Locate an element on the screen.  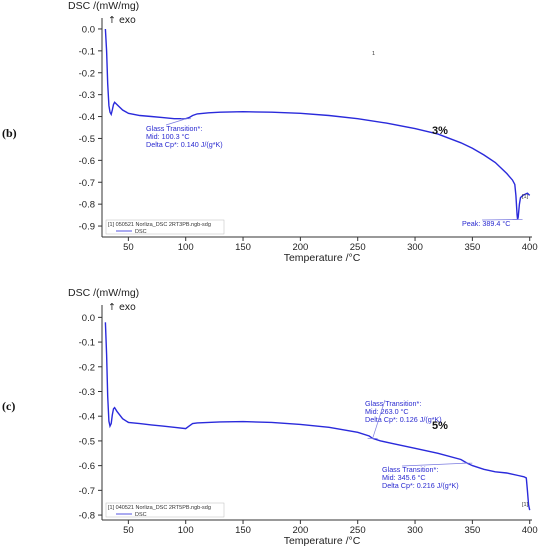
legend-file: [1] 040521 Norliza_DSC 2RT5PB.ngb-sdg is located at coordinates (159, 508).